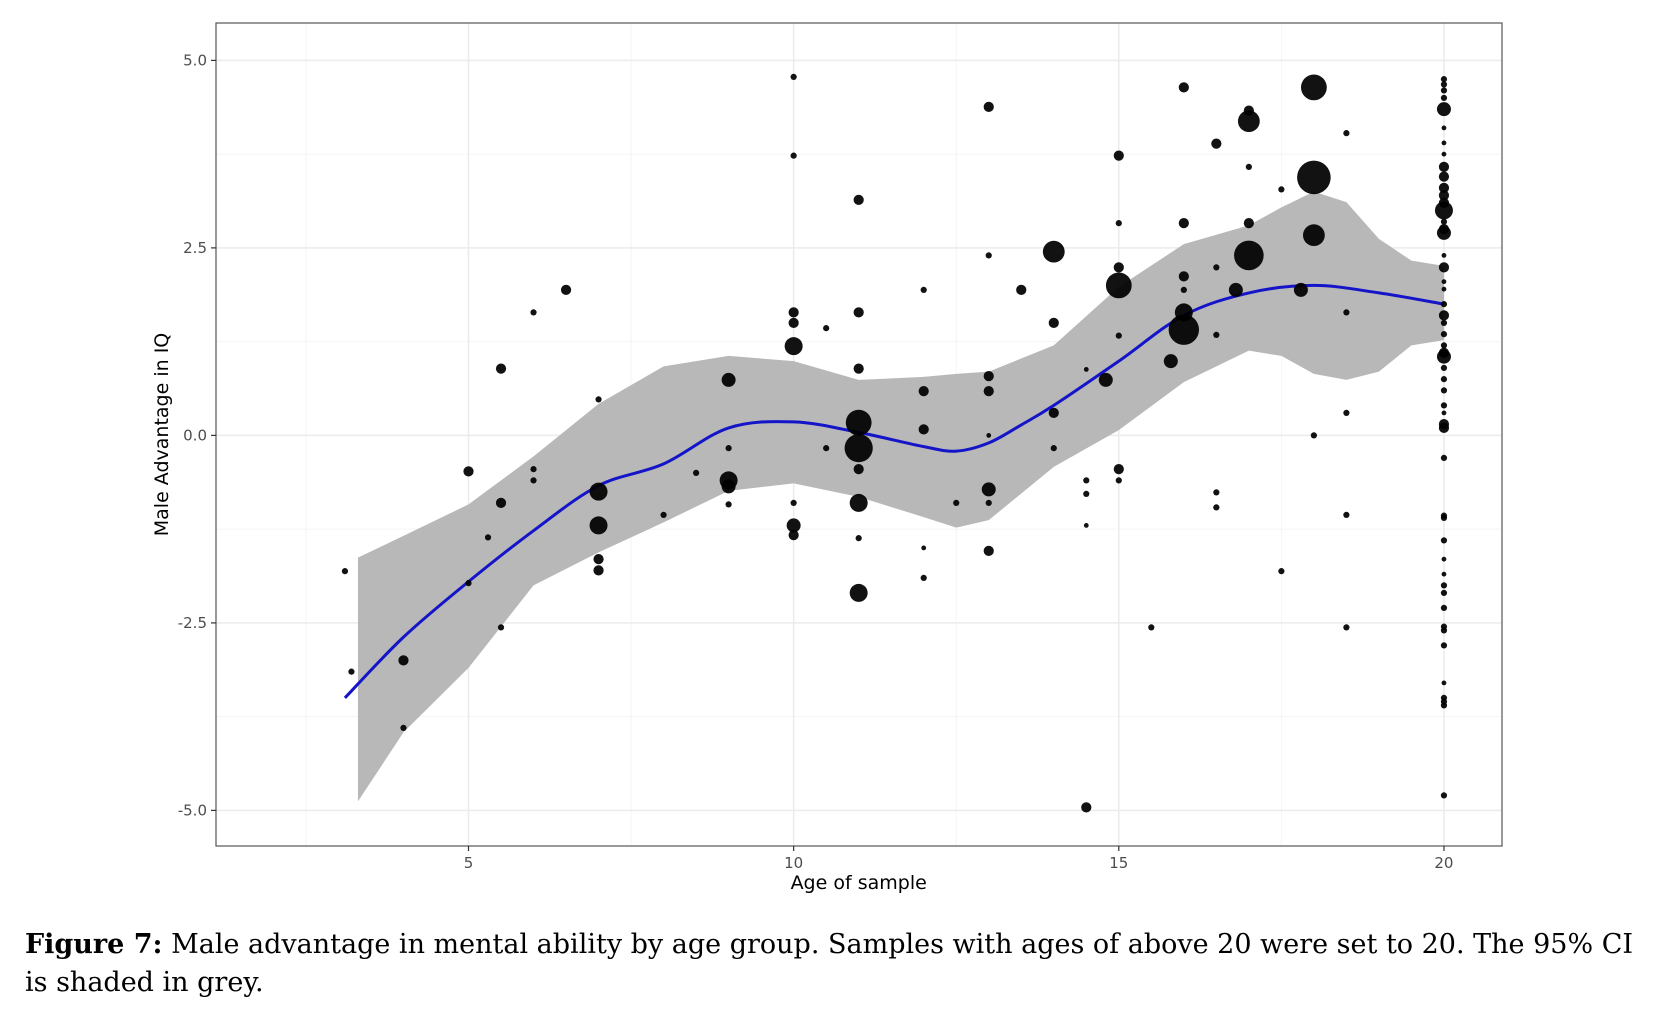 This screenshot has width=1662, height=1026. What do you see at coordinates (859, 883) in the screenshot?
I see `x-axis-label: Age of sample` at bounding box center [859, 883].